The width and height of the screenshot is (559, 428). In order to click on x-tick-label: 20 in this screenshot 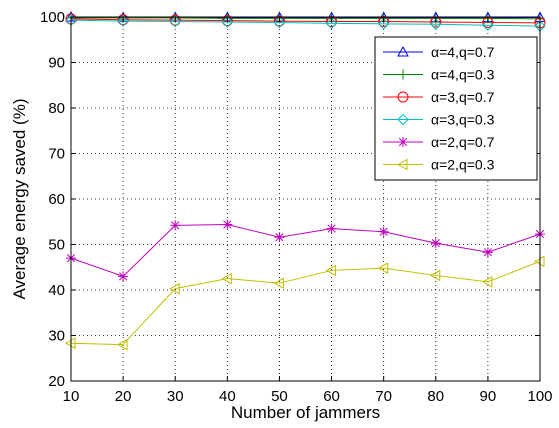, I will do `click(123, 396)`.